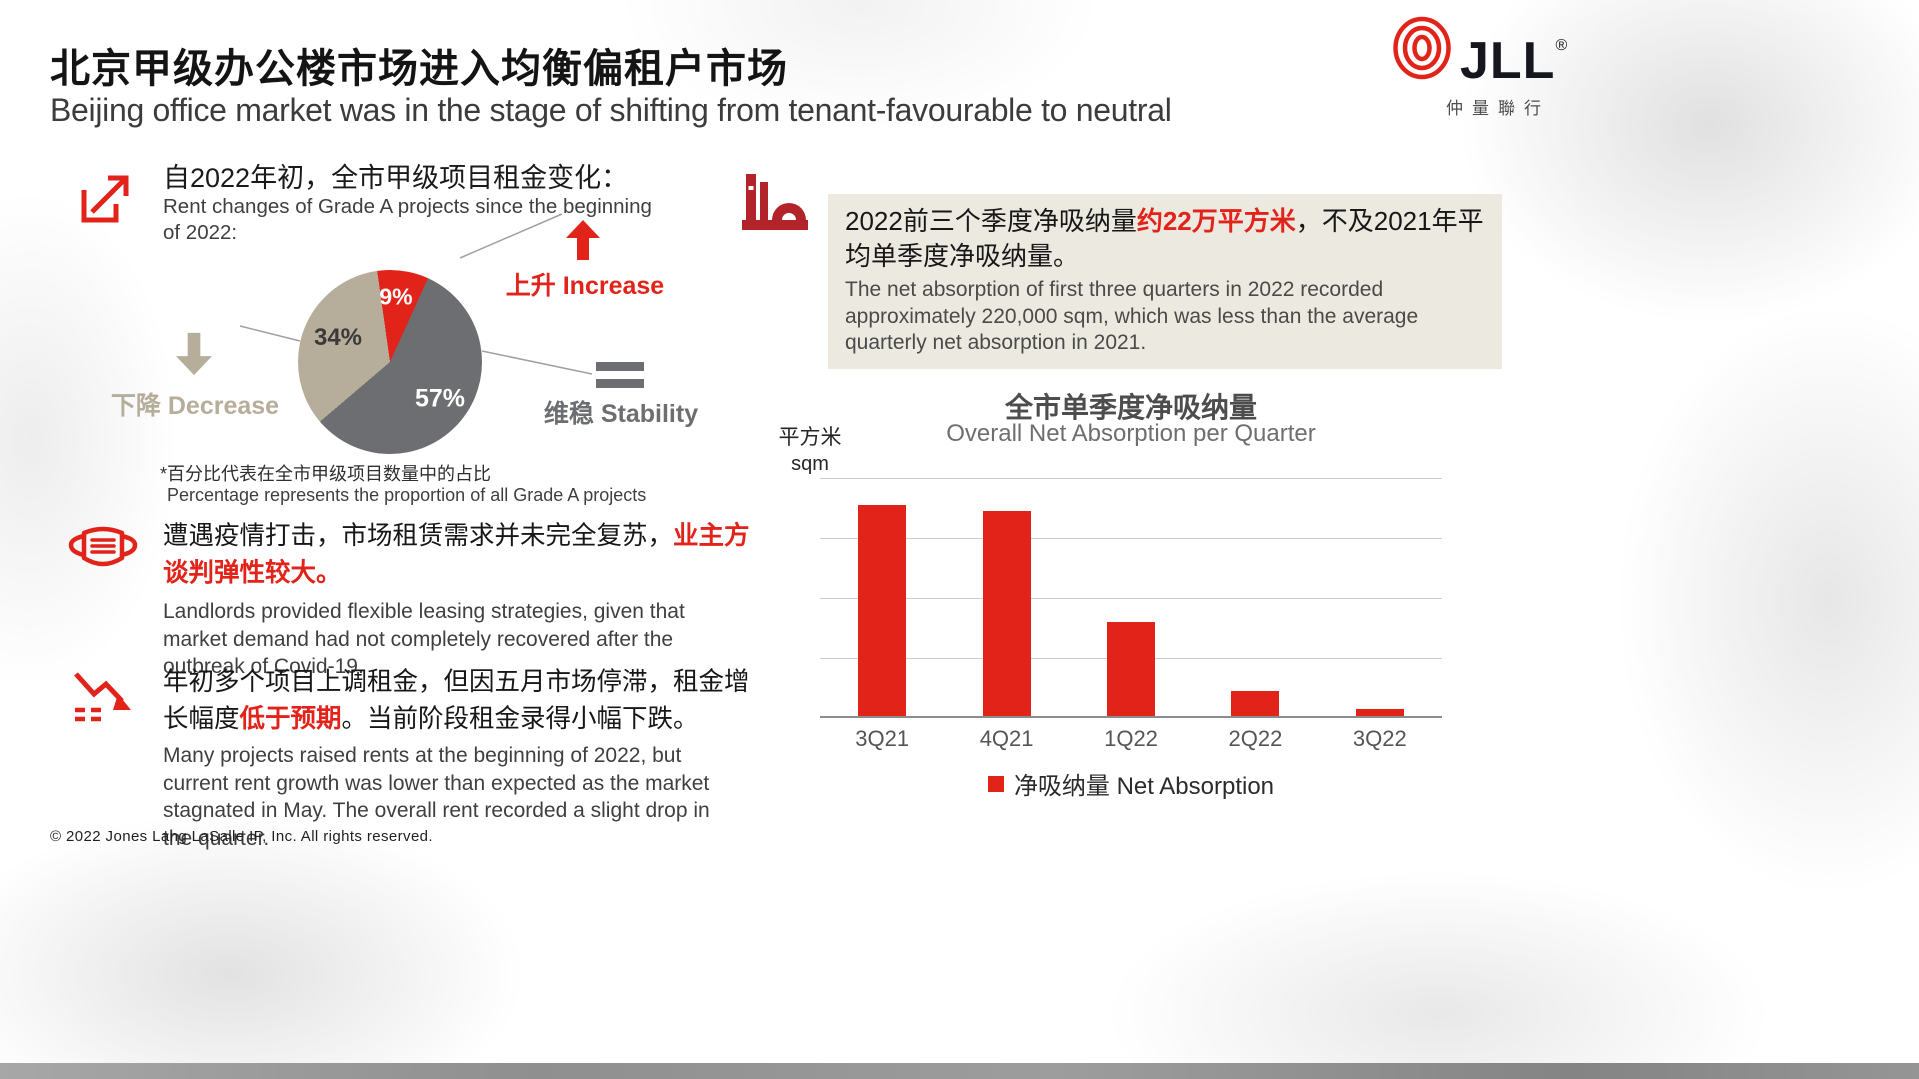 The height and width of the screenshot is (1079, 1919). What do you see at coordinates (585, 286) in the screenshot?
I see `pie-legend-increase: 上升 Increase` at bounding box center [585, 286].